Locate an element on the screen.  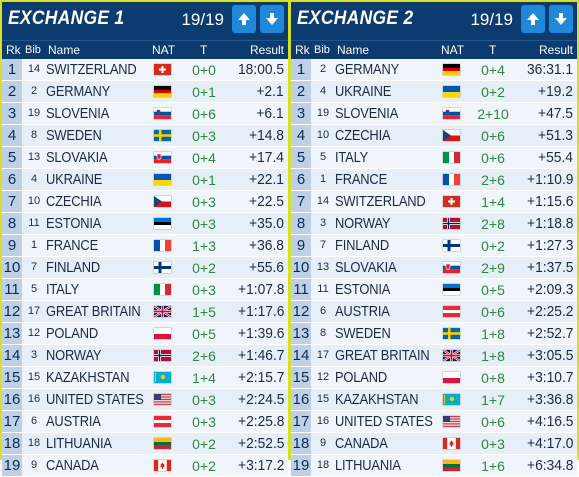
exchange-2-title: EXCHANGE 2 is located at coordinates (355, 18).